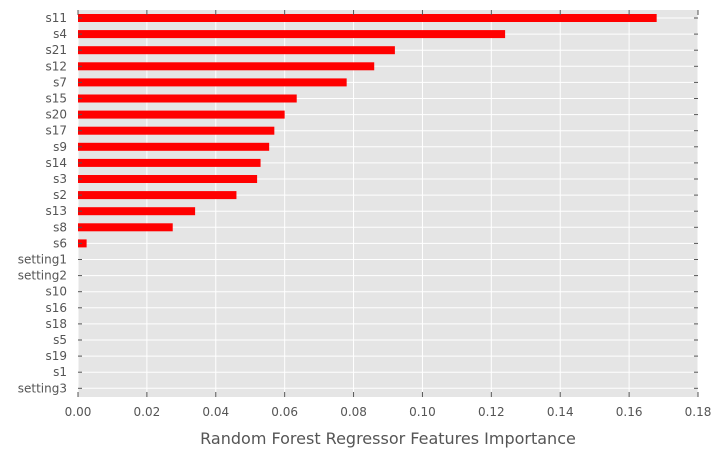  What do you see at coordinates (56, 50) in the screenshot?
I see `y-tick-label: s21` at bounding box center [56, 50].